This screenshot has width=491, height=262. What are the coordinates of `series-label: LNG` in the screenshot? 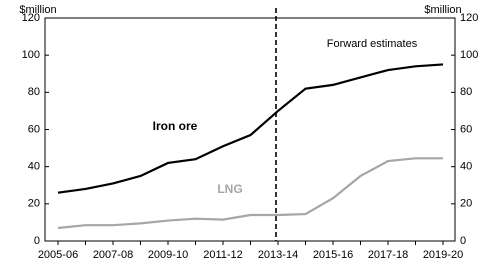 It's located at (229, 189).